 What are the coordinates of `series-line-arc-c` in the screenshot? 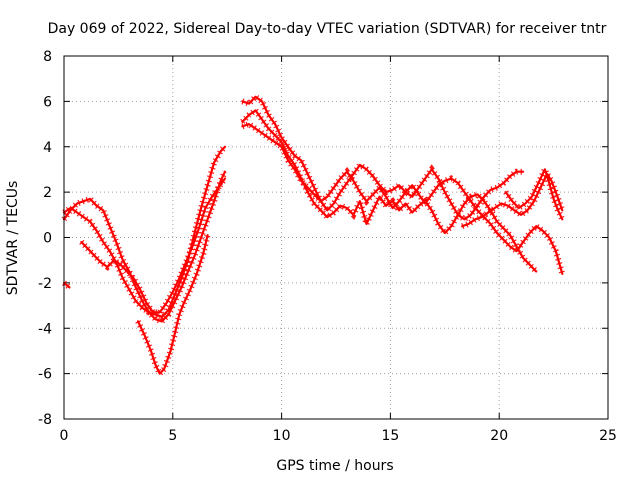 It's located at (144, 231).